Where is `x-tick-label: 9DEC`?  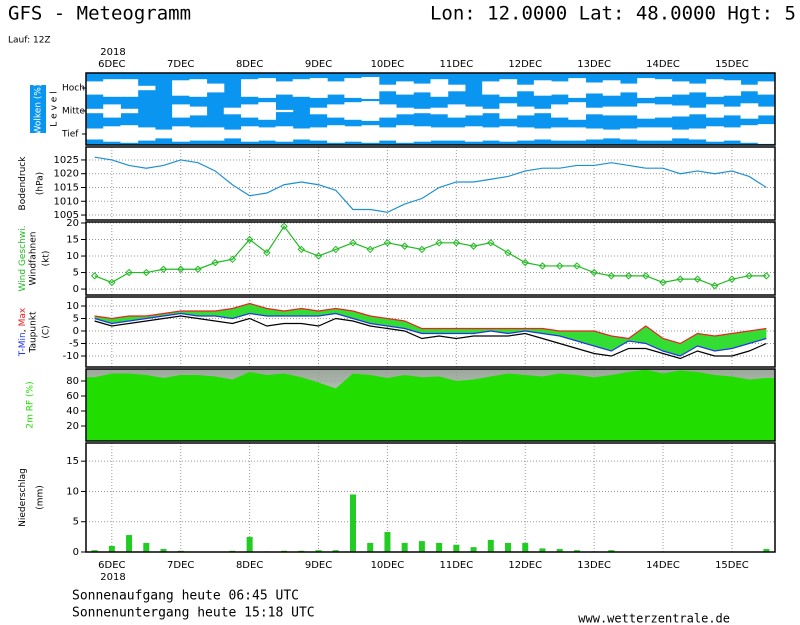 x-tick-label: 9DEC is located at coordinates (318, 565).